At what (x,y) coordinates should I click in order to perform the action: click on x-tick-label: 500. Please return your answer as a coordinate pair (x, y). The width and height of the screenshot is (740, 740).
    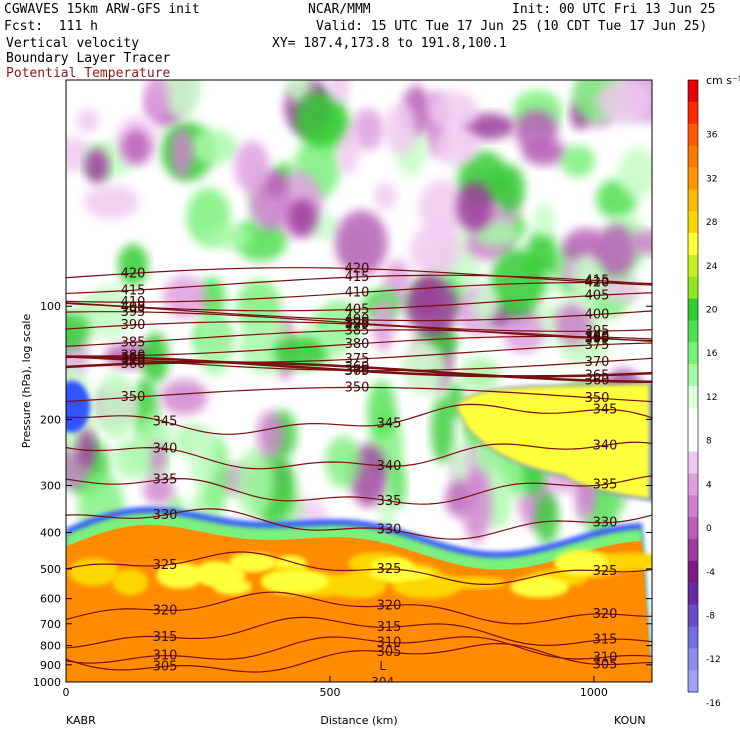
    Looking at the image, I should click on (329, 692).